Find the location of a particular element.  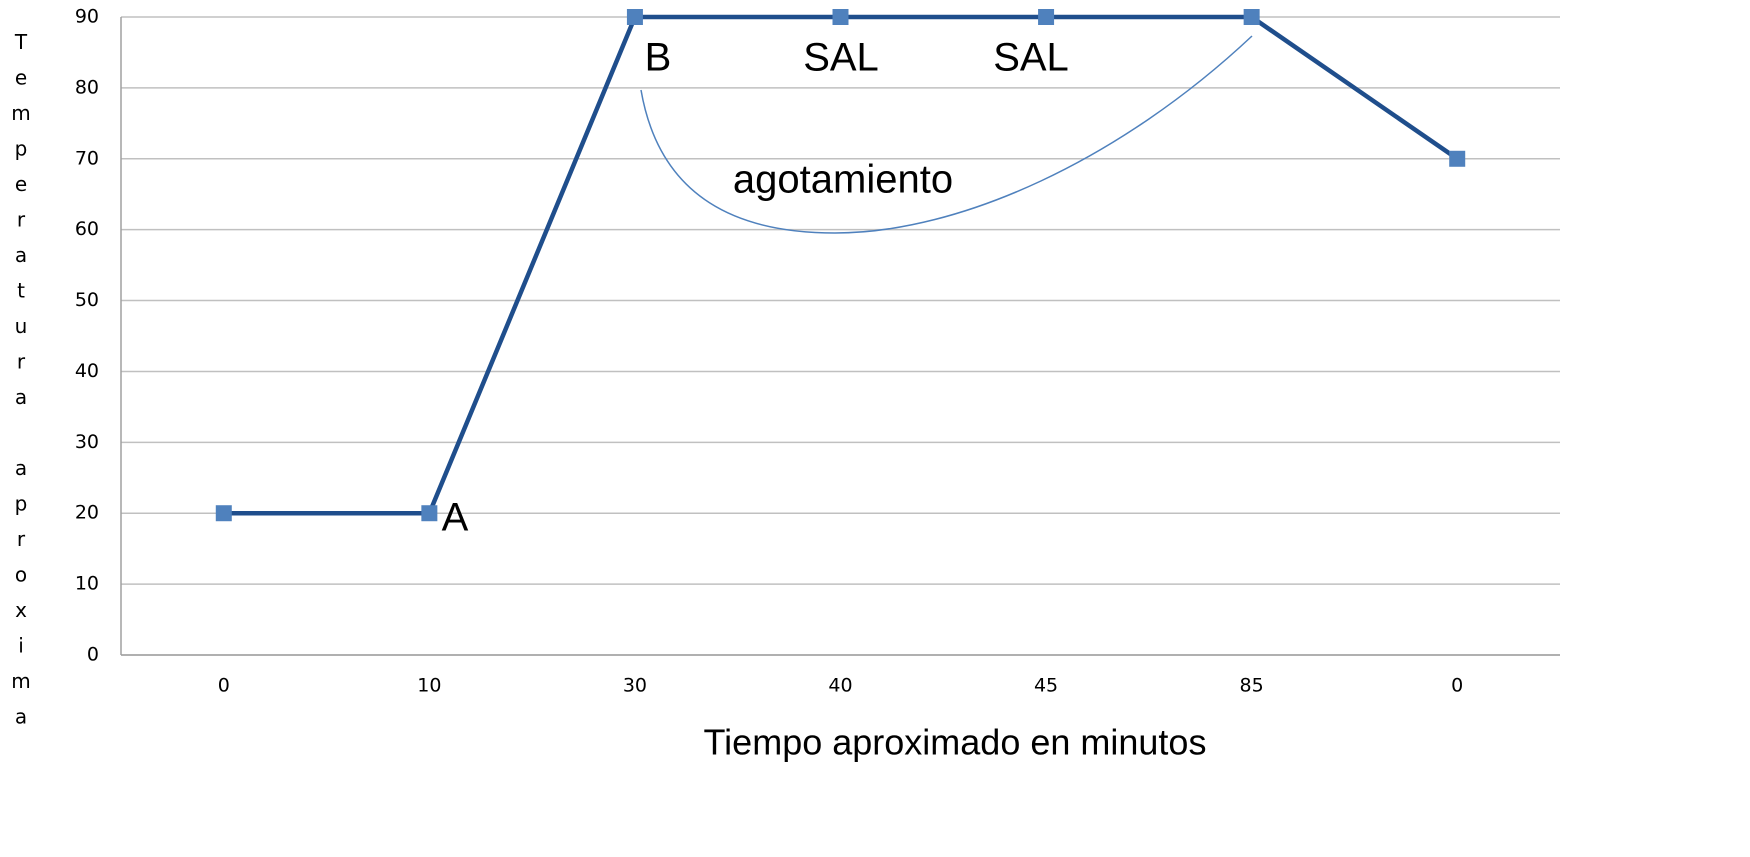

y-tick-label: 10 is located at coordinates (87, 584).